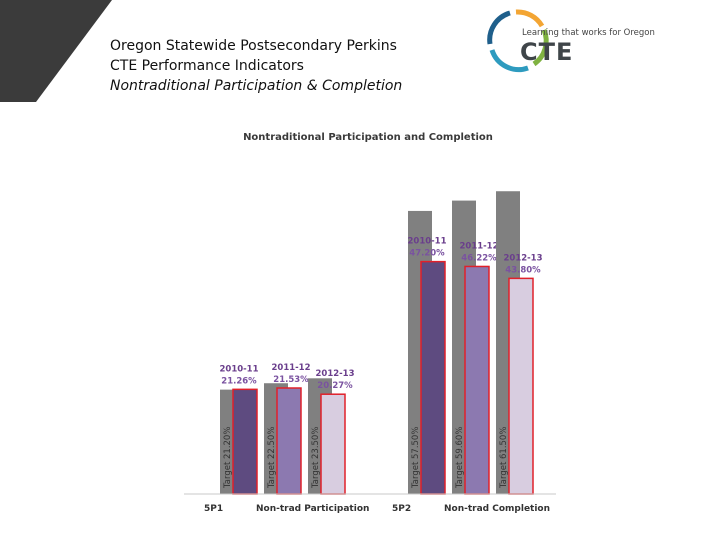 The height and width of the screenshot is (540, 720). What do you see at coordinates (291, 380) in the screenshot?
I see `value-label: 21.53%` at bounding box center [291, 380].